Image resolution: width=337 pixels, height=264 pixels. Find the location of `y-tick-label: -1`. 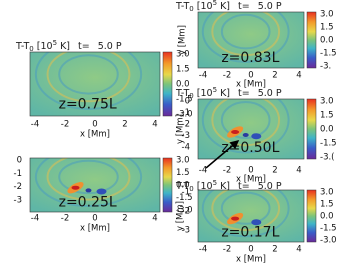

y-tick-label: -1 is located at coordinates (186, 113).